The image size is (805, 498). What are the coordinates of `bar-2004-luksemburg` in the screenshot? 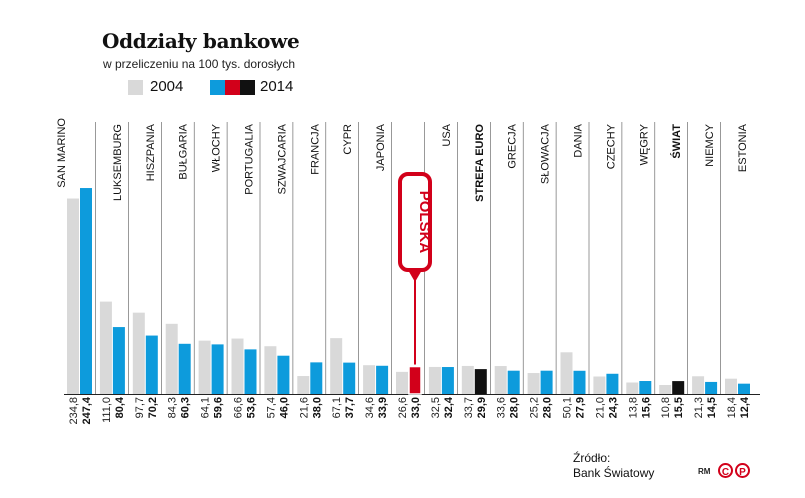 It's located at (105, 347).